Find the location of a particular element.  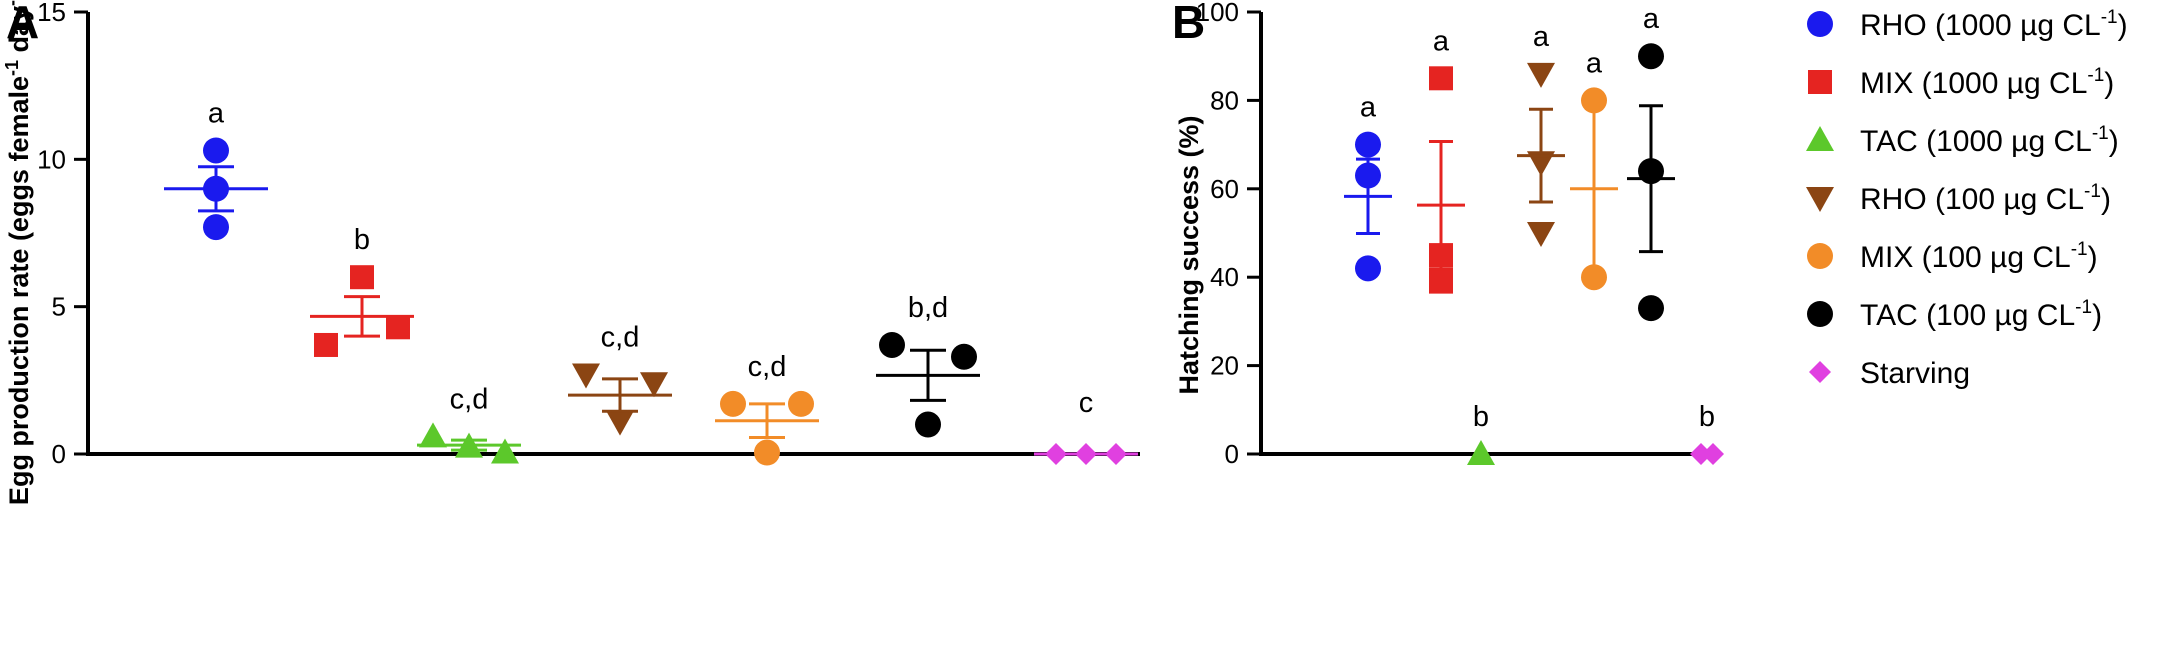

panel-a-significance-label: c is located at coordinates (1086, 403).